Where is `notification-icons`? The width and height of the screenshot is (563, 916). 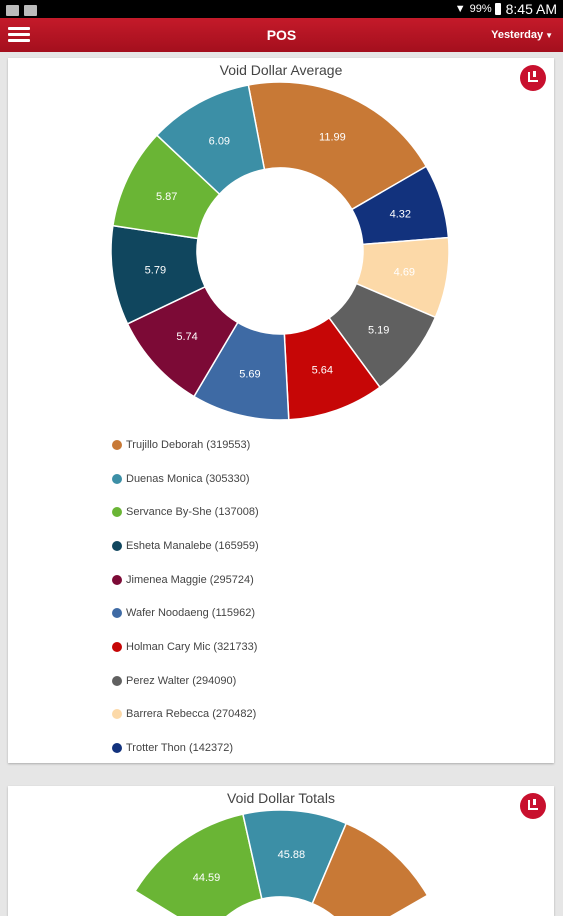
notification-icons is located at coordinates (24, 12).